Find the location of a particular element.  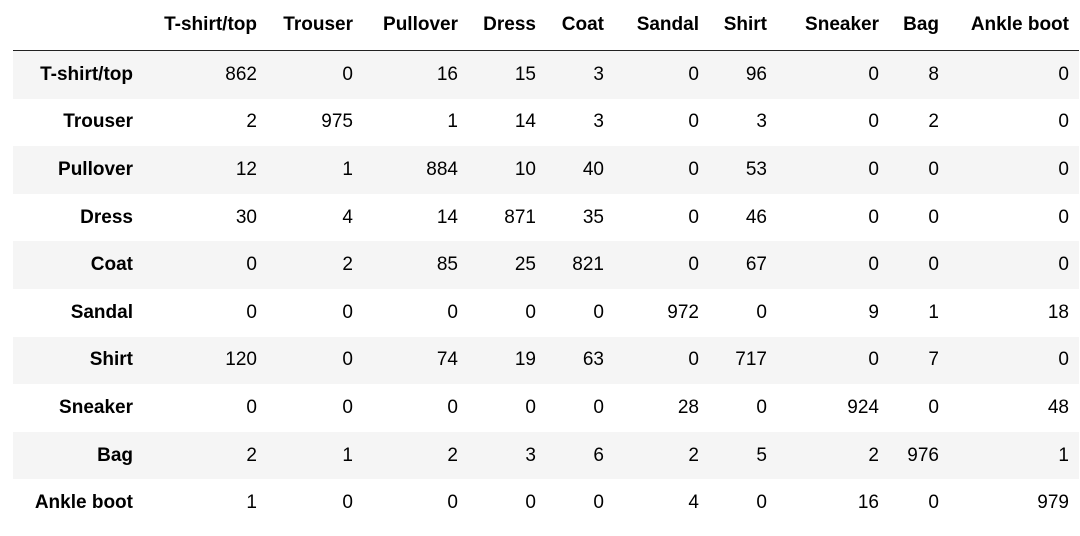

table-cell: 120 is located at coordinates (241, 360).